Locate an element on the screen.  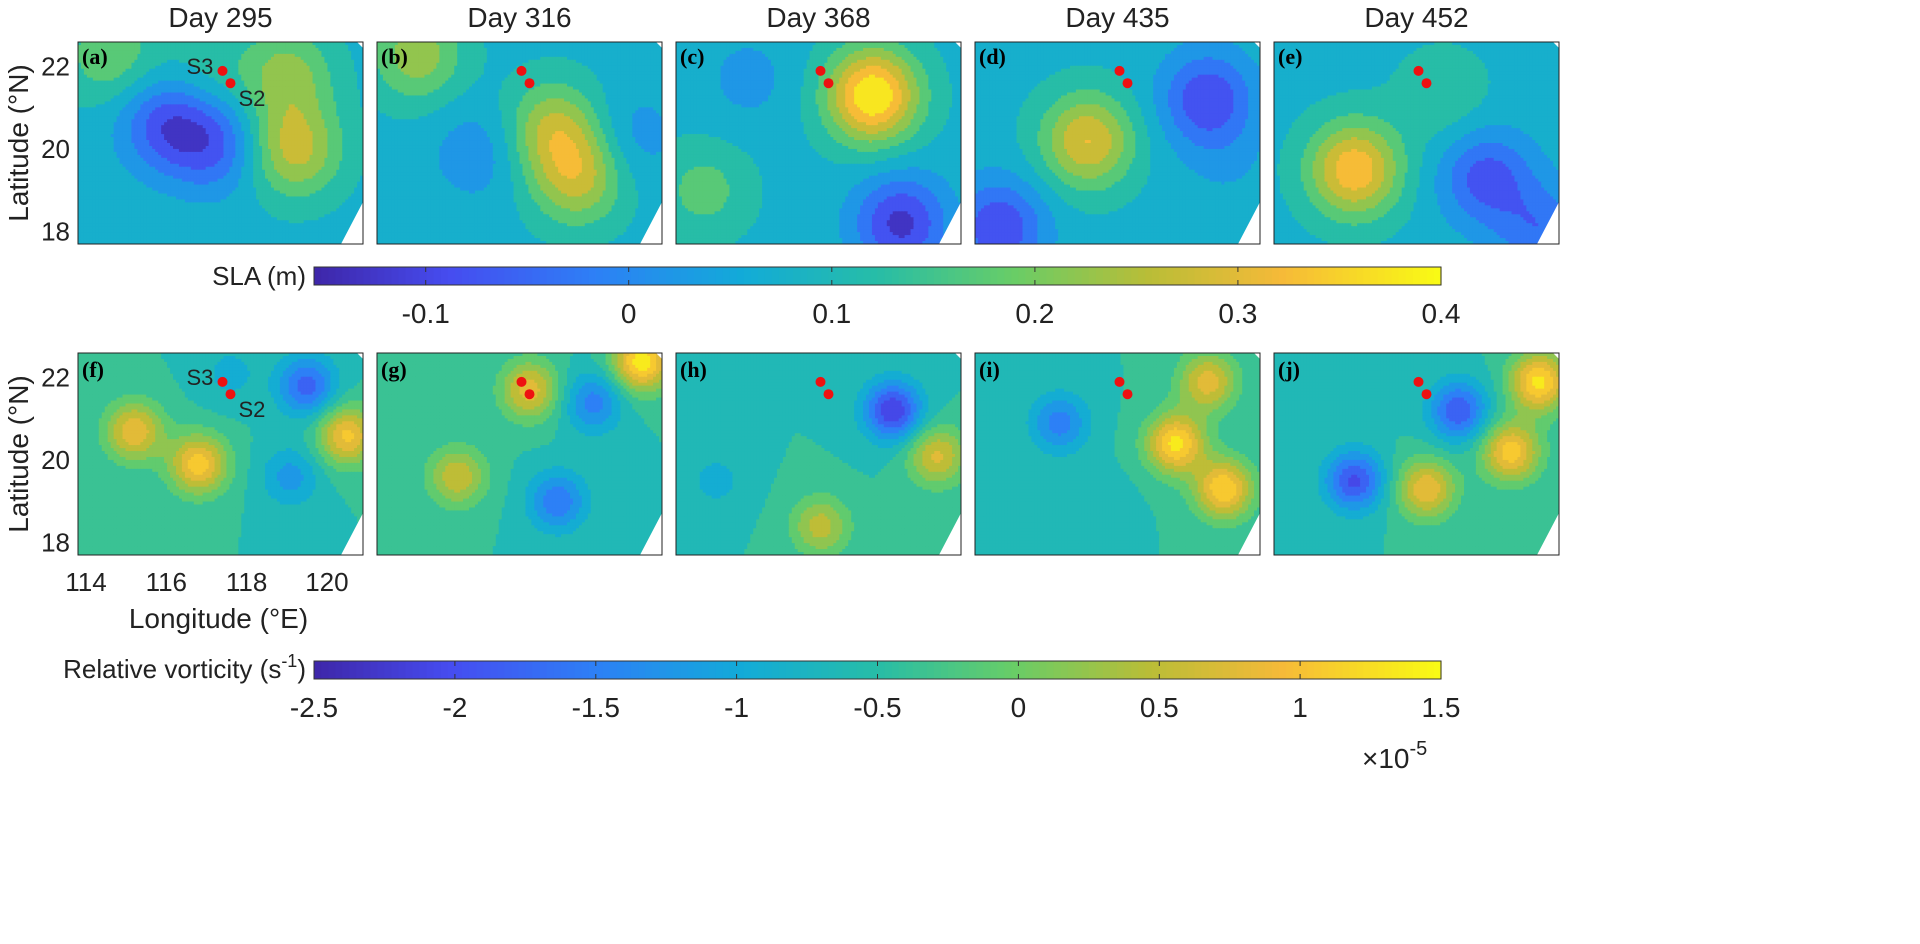
panel-label: (j) is located at coordinates (1289, 369).